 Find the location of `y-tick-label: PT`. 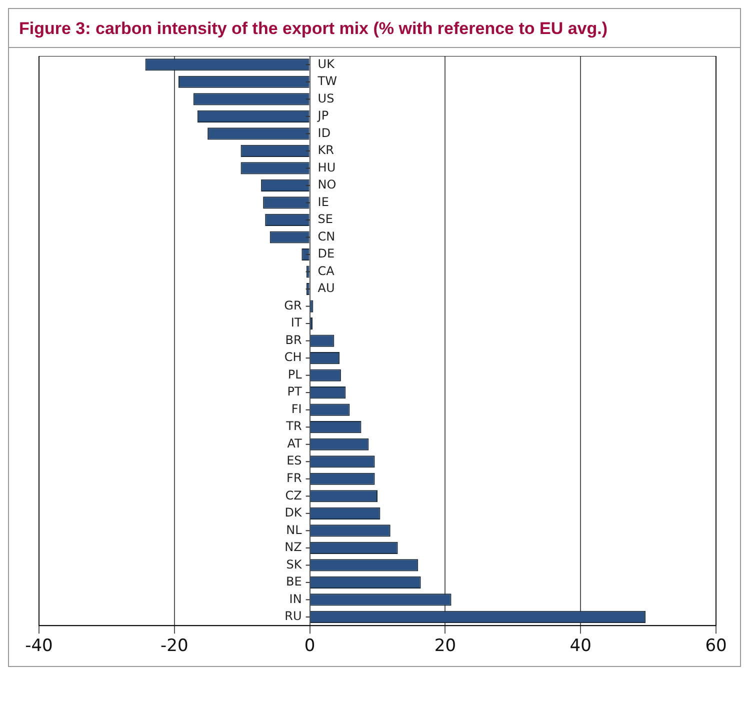

y-tick-label: PT is located at coordinates (294, 391).